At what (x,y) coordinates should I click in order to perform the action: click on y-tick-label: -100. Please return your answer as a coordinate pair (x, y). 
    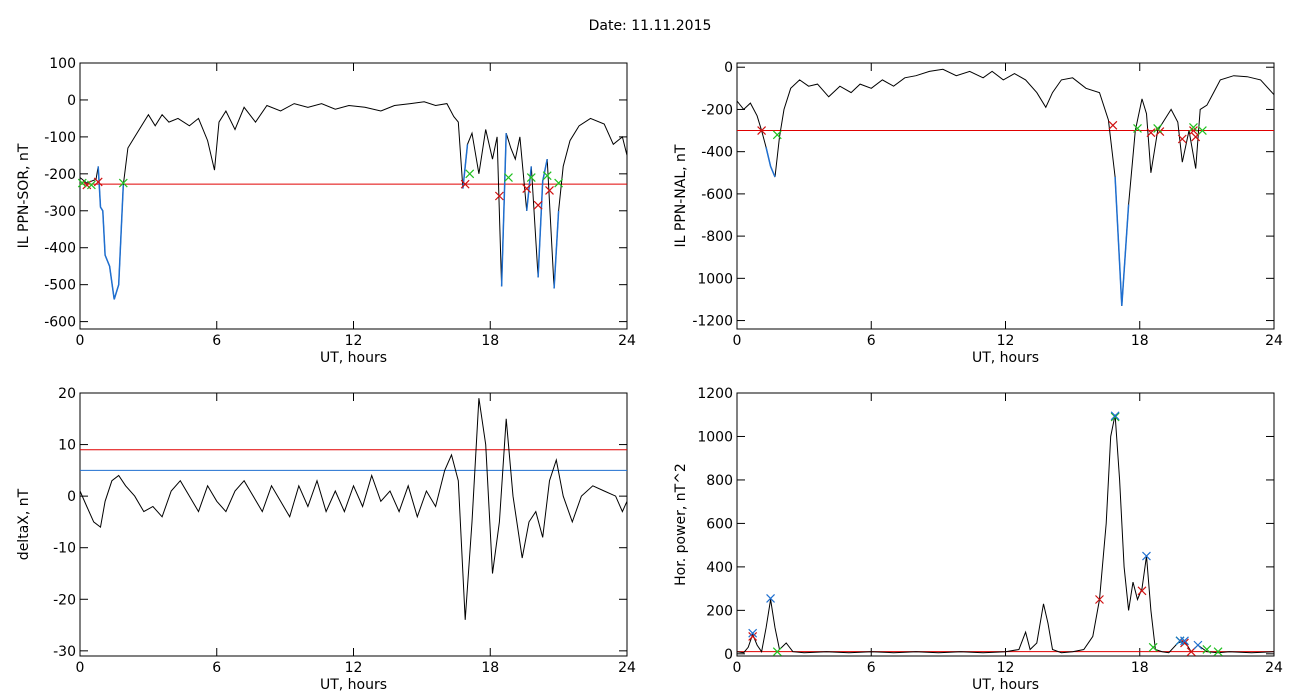
    Looking at the image, I should click on (60, 138).